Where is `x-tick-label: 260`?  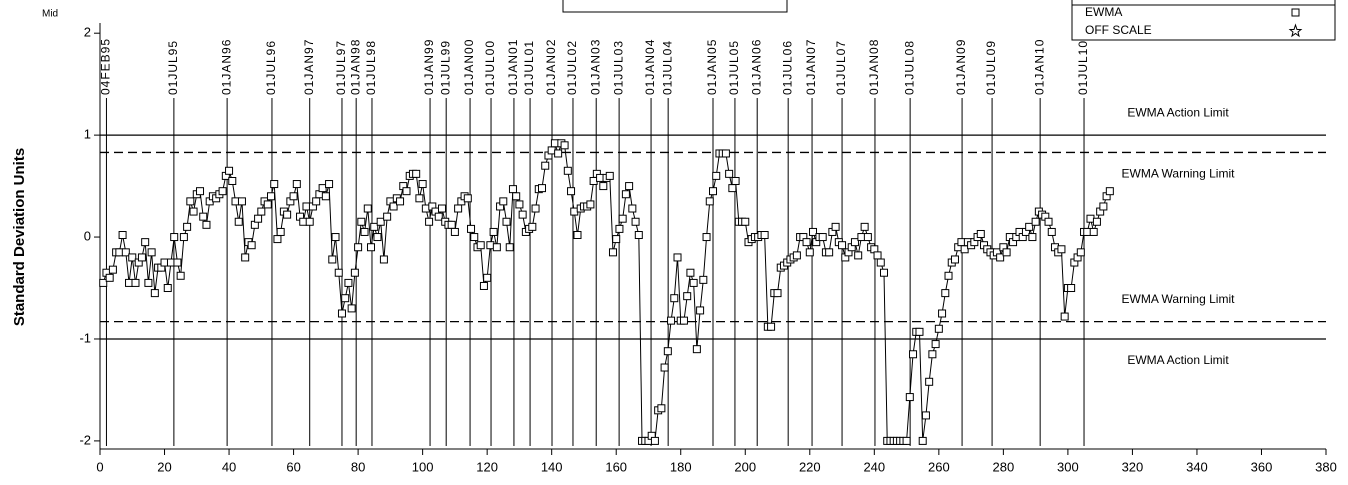 x-tick-label: 260 is located at coordinates (939, 466).